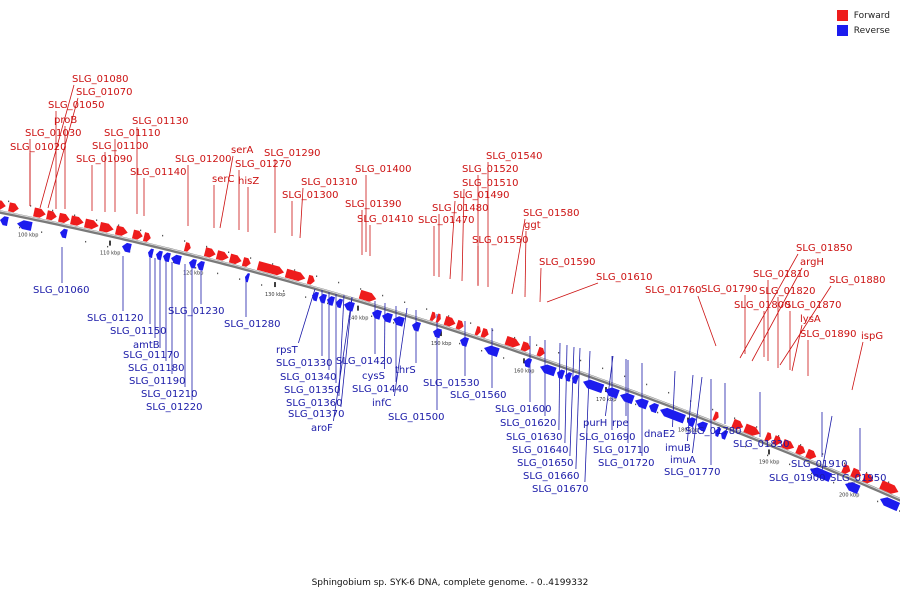 The height and width of the screenshot is (600, 900). I want to click on reverse-gene-label: SLG_01170, so click(151, 355).